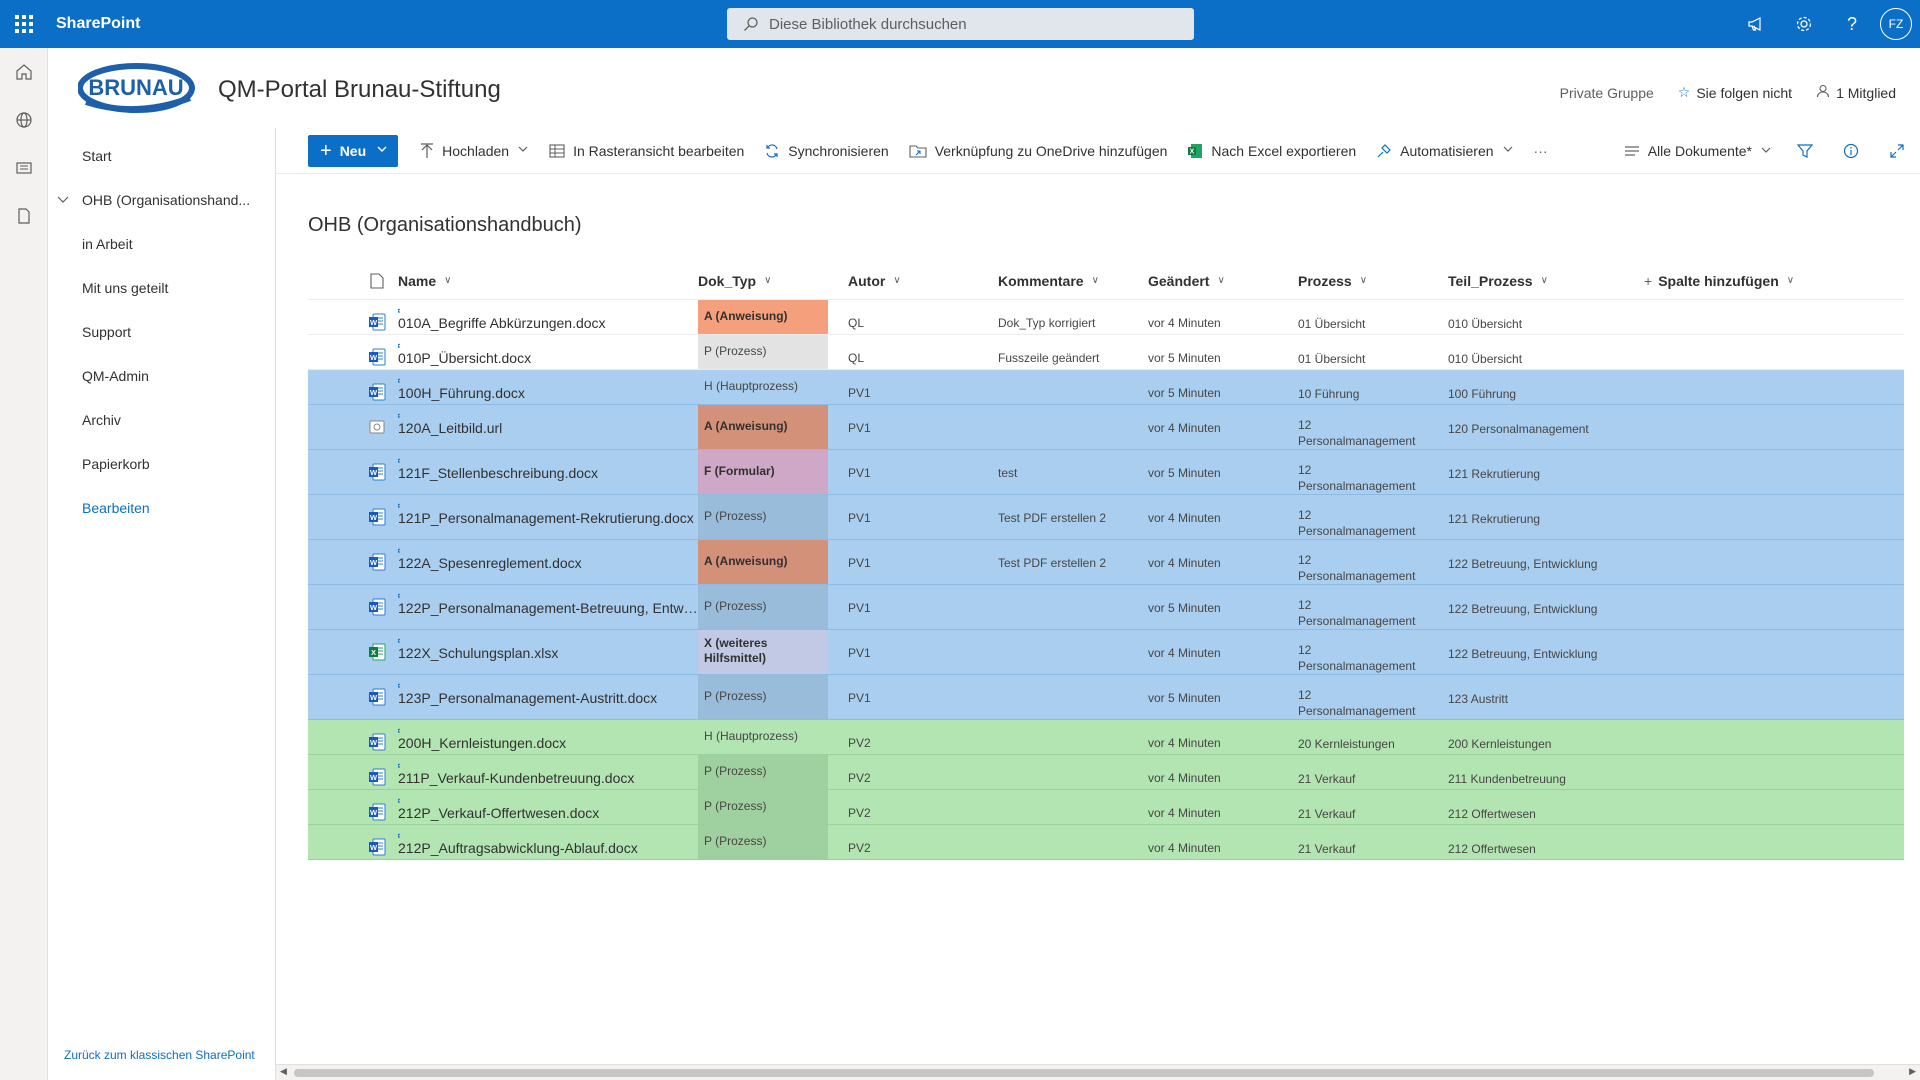 This screenshot has height=1080, width=1920. What do you see at coordinates (24, 72) in the screenshot?
I see `home-icon` at bounding box center [24, 72].